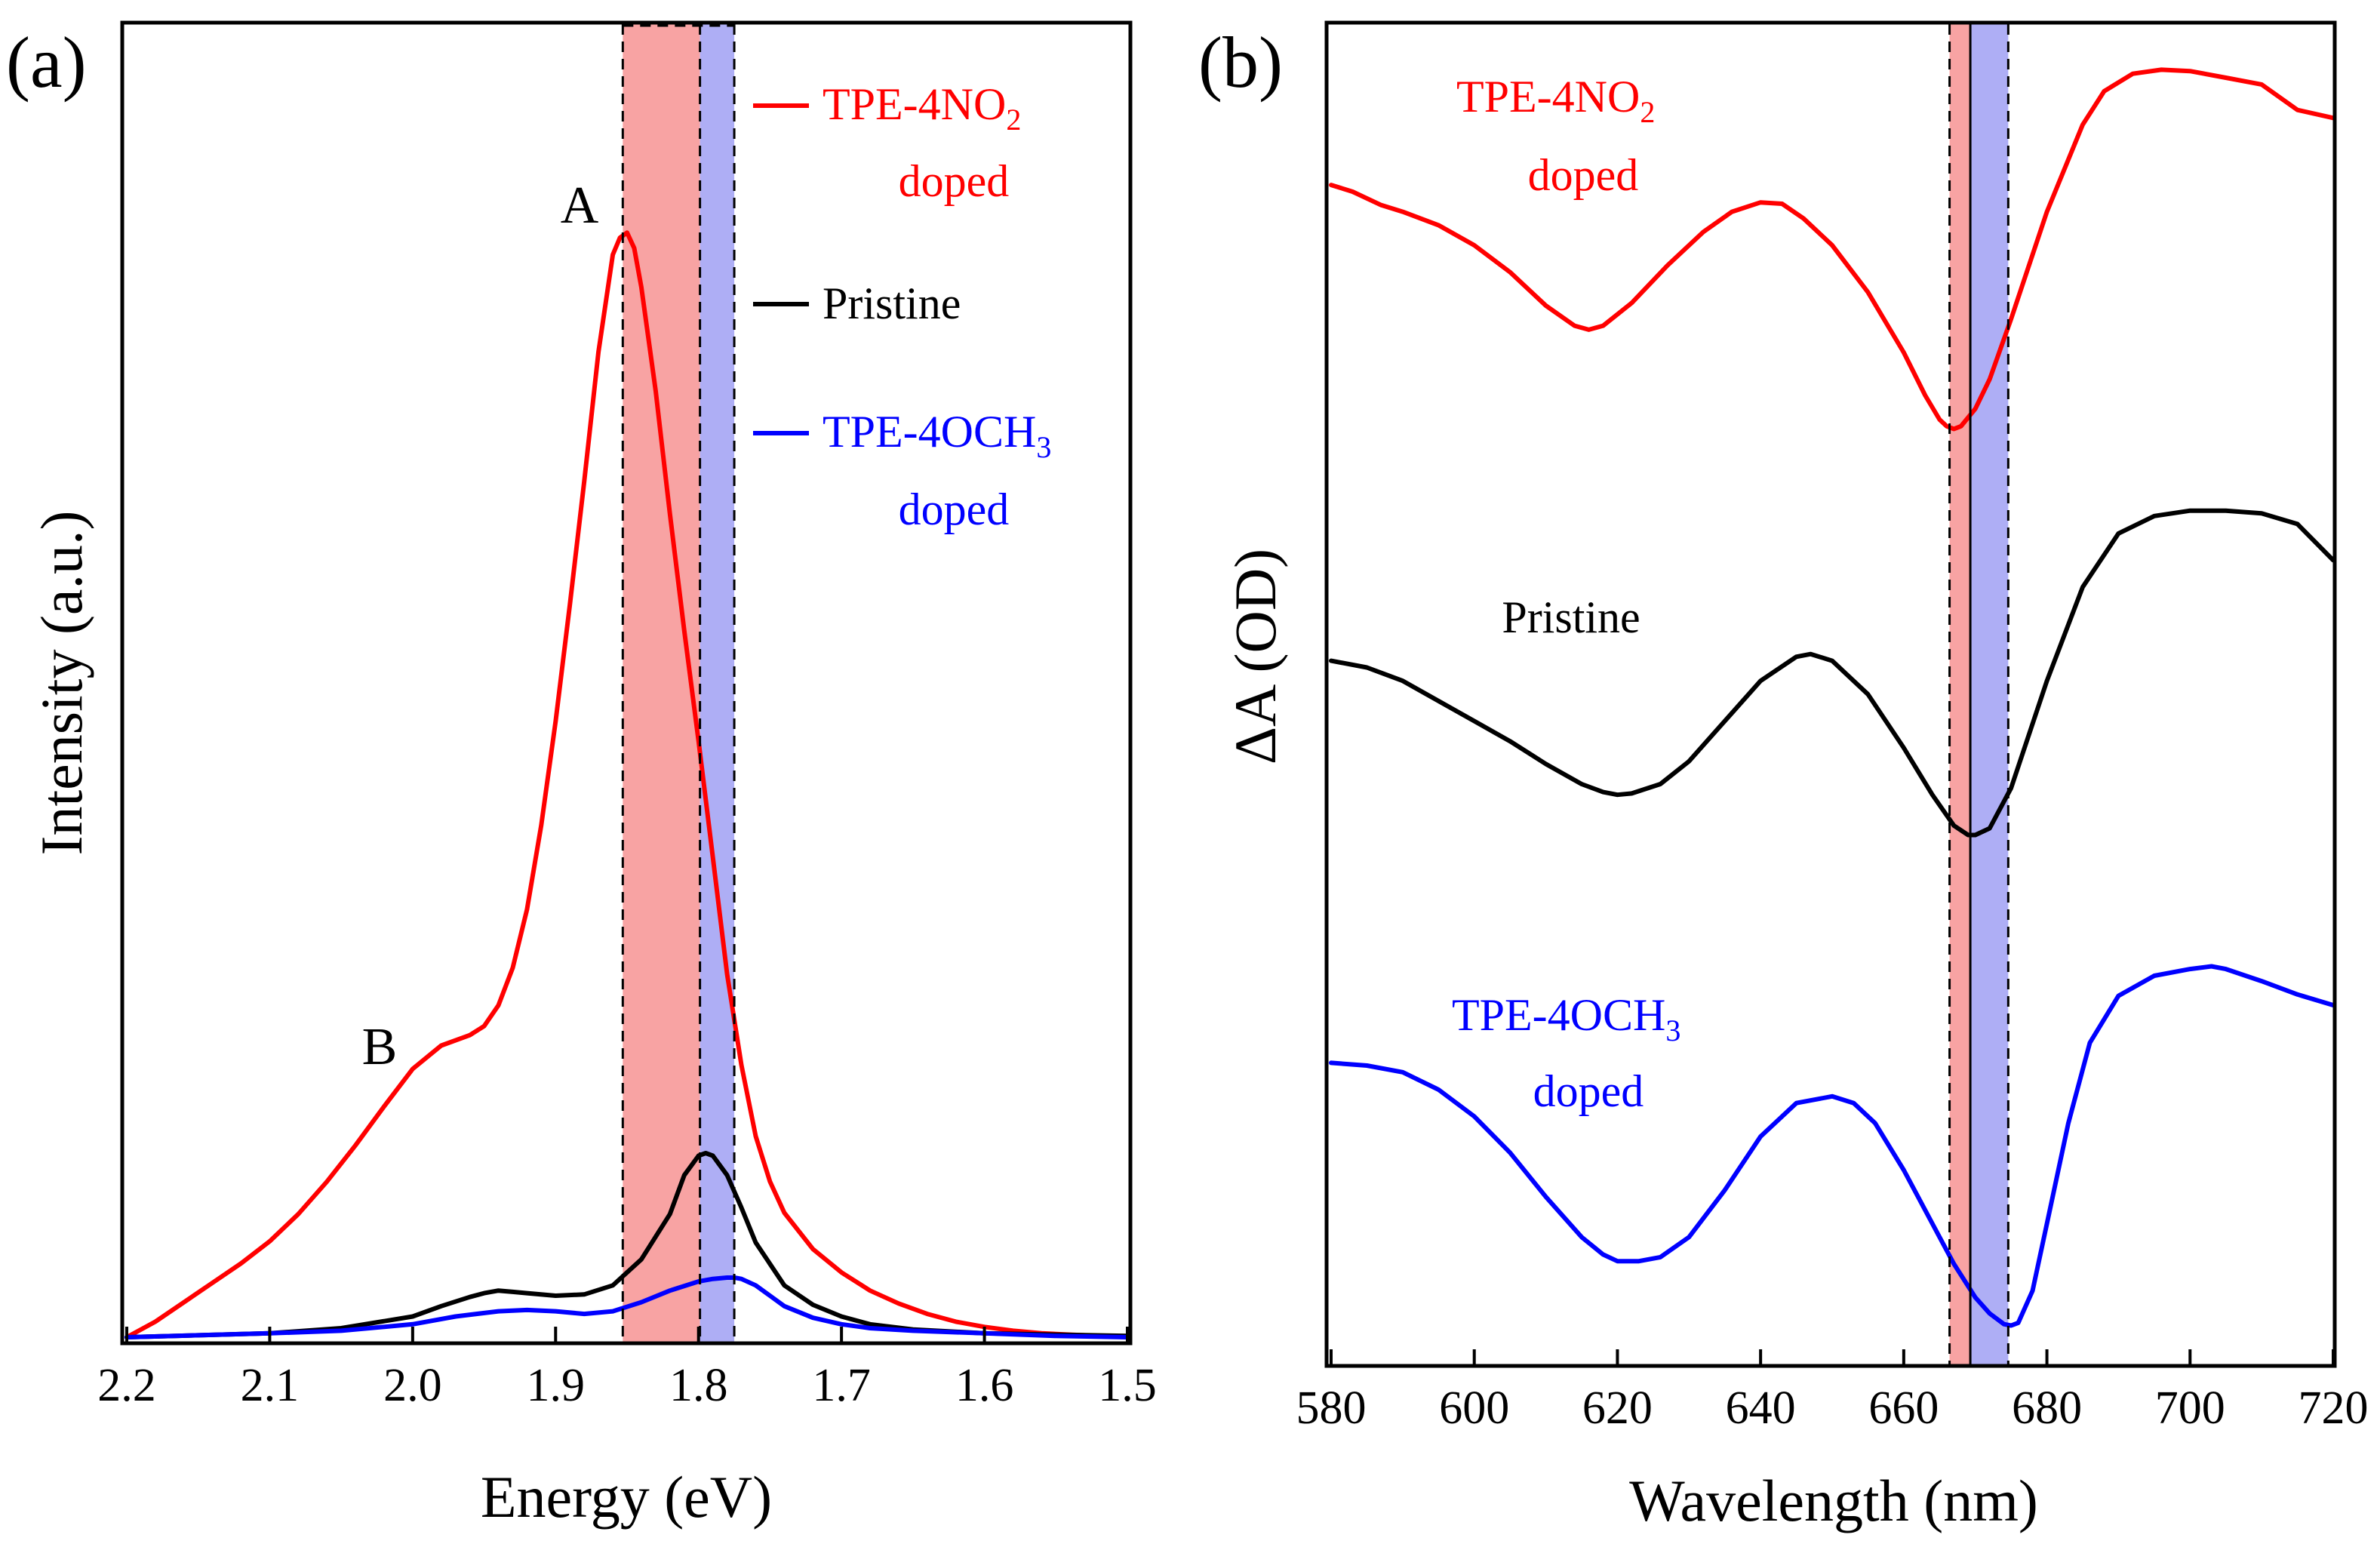 The image size is (2380, 1544). Describe the element at coordinates (892, 303) in the screenshot. I see `legend-label-pristine: Pristine` at that location.